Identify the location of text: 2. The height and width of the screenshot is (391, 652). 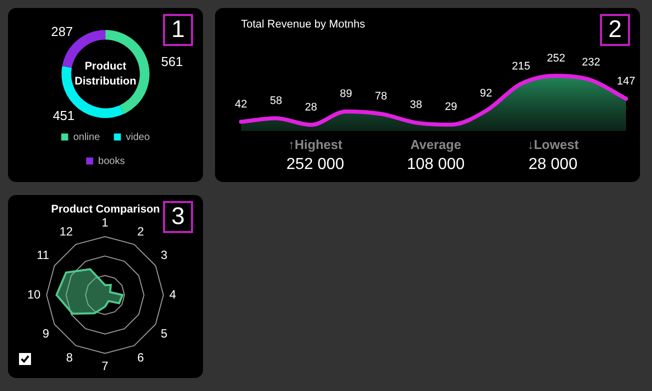
(615, 30).